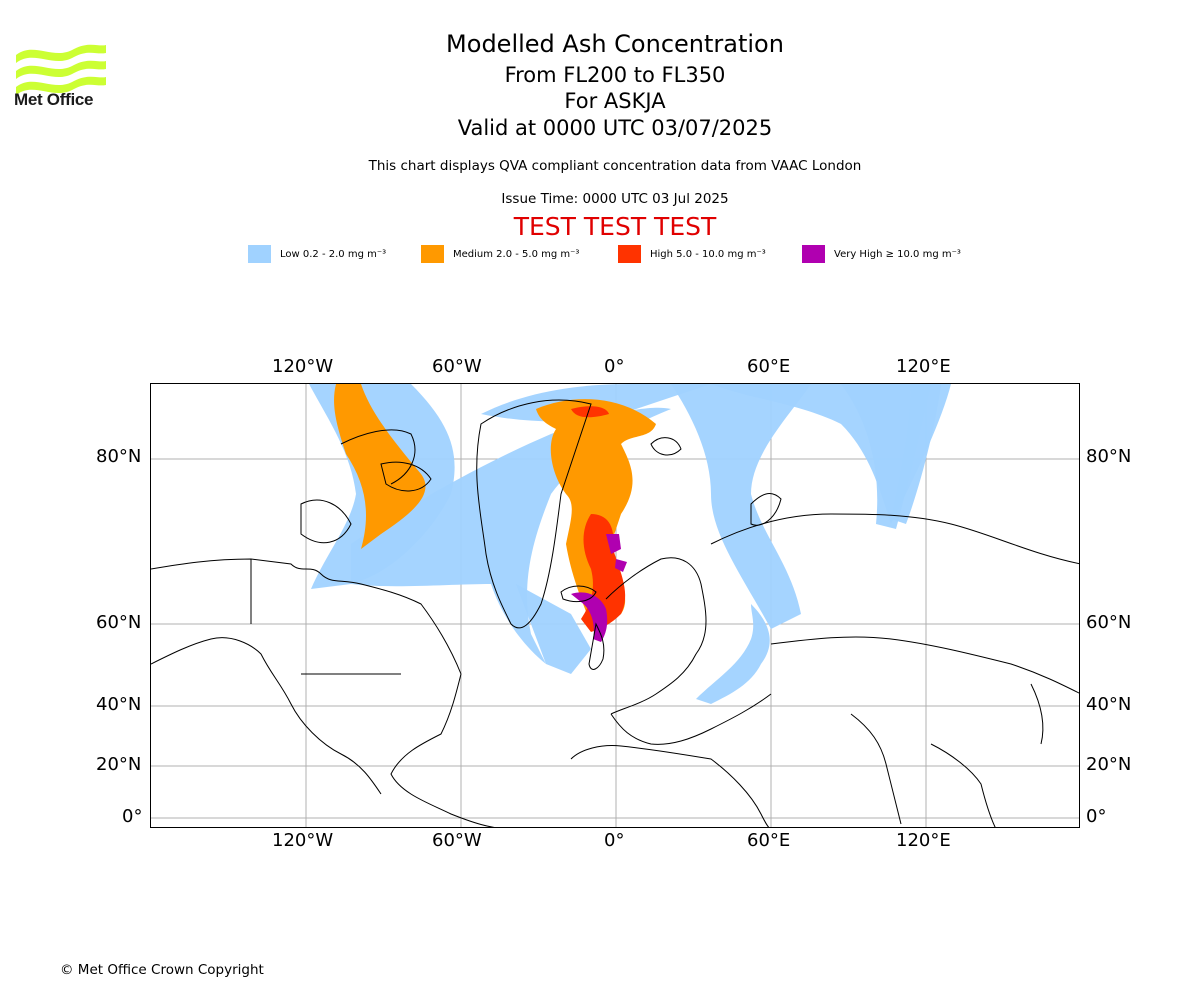 The image size is (1200, 1000). What do you see at coordinates (259, 254) in the screenshot?
I see `legend-swatch-low` at bounding box center [259, 254].